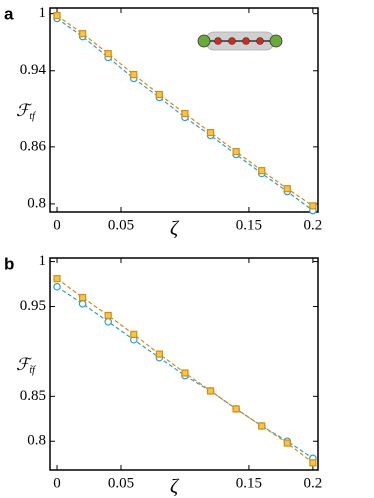 The image size is (374, 498). What do you see at coordinates (240, 41) in the screenshot?
I see `molecule-inset` at bounding box center [240, 41].